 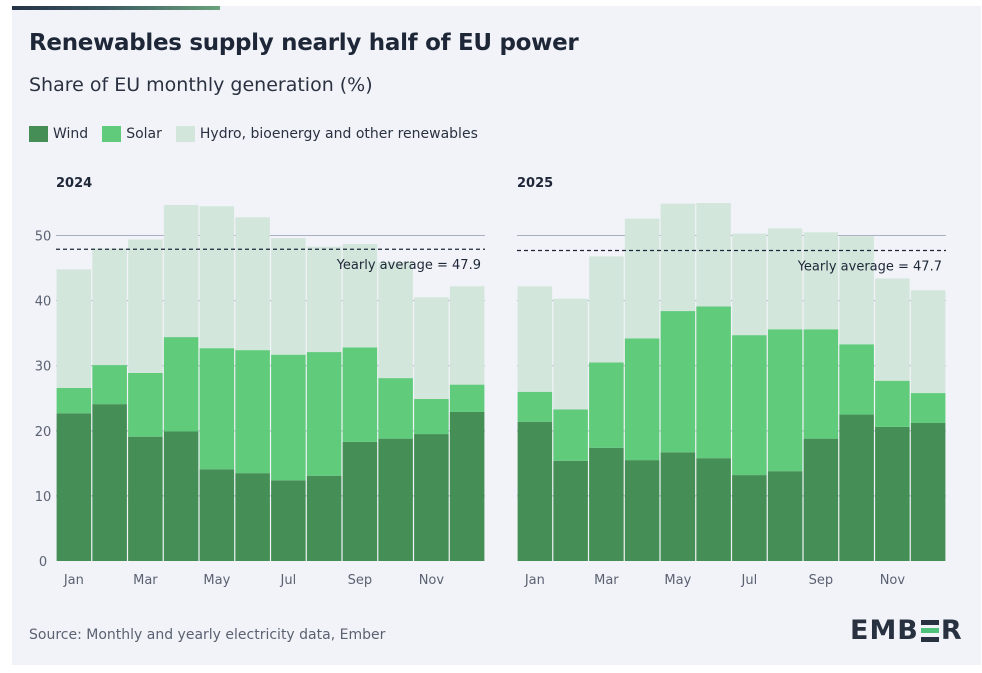 What do you see at coordinates (642, 510) in the screenshot?
I see `bar-2025-Apr-wind` at bounding box center [642, 510].